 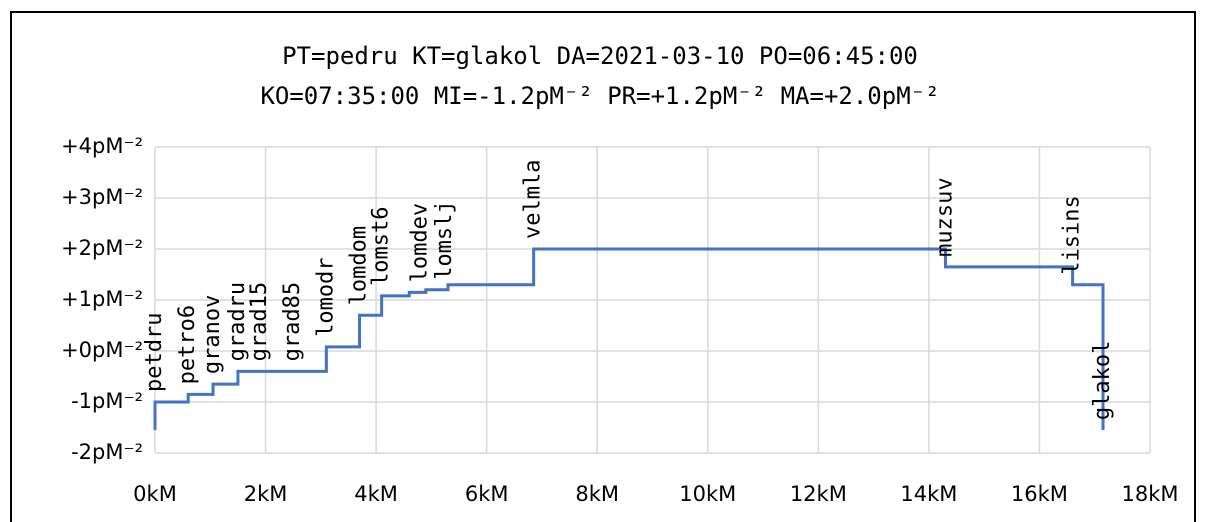 I want to click on x-tick-label: 14kM, so click(x=928, y=494).